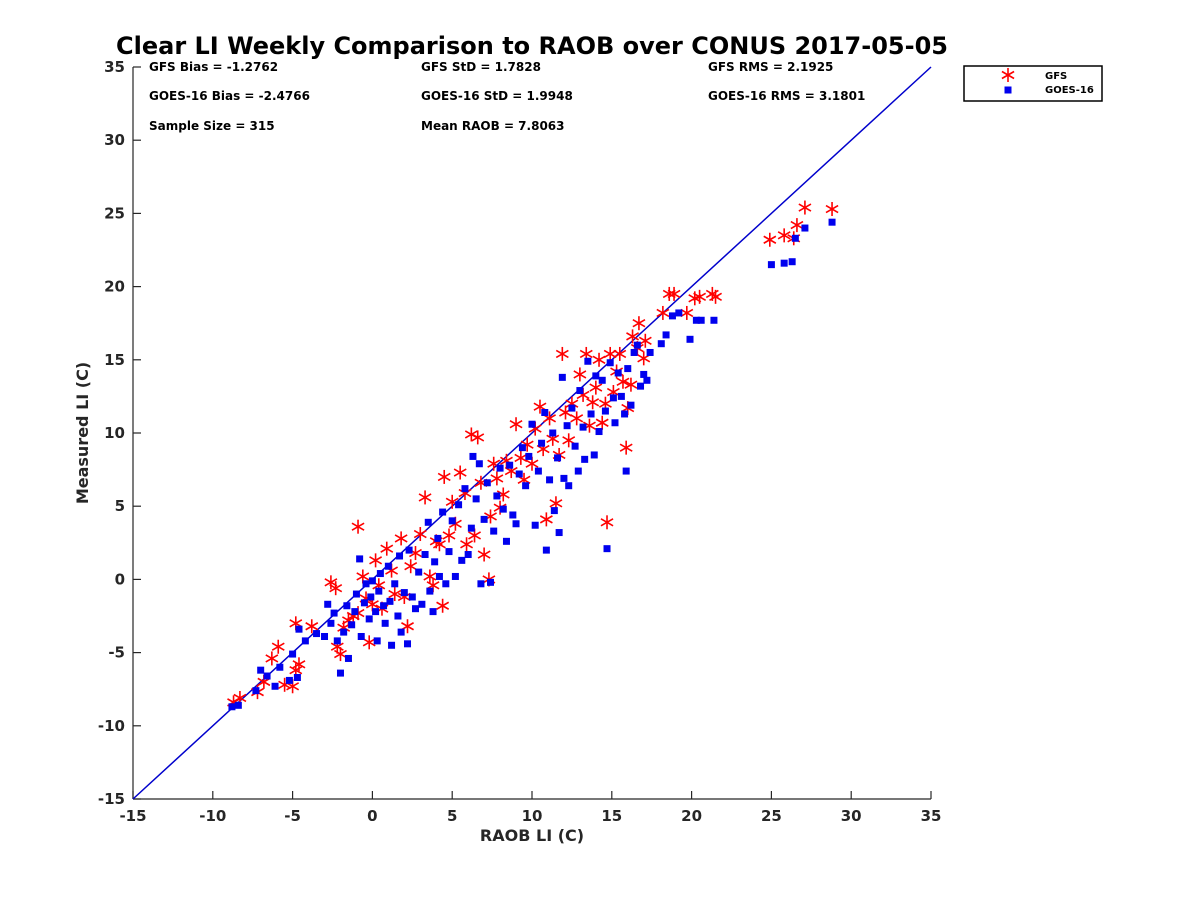  Describe the element at coordinates (493, 126) in the screenshot. I see `stat-mean-raob: Mean RAOB = 7.8063` at that location.